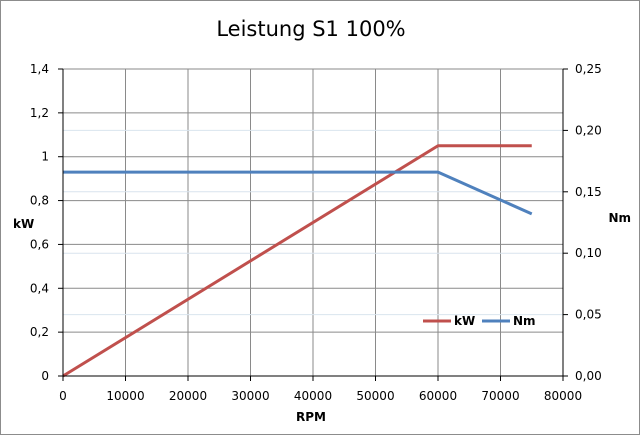 The height and width of the screenshot is (436, 640). What do you see at coordinates (39, 288) in the screenshot?
I see `y-tick-label: 0,4` at bounding box center [39, 288].